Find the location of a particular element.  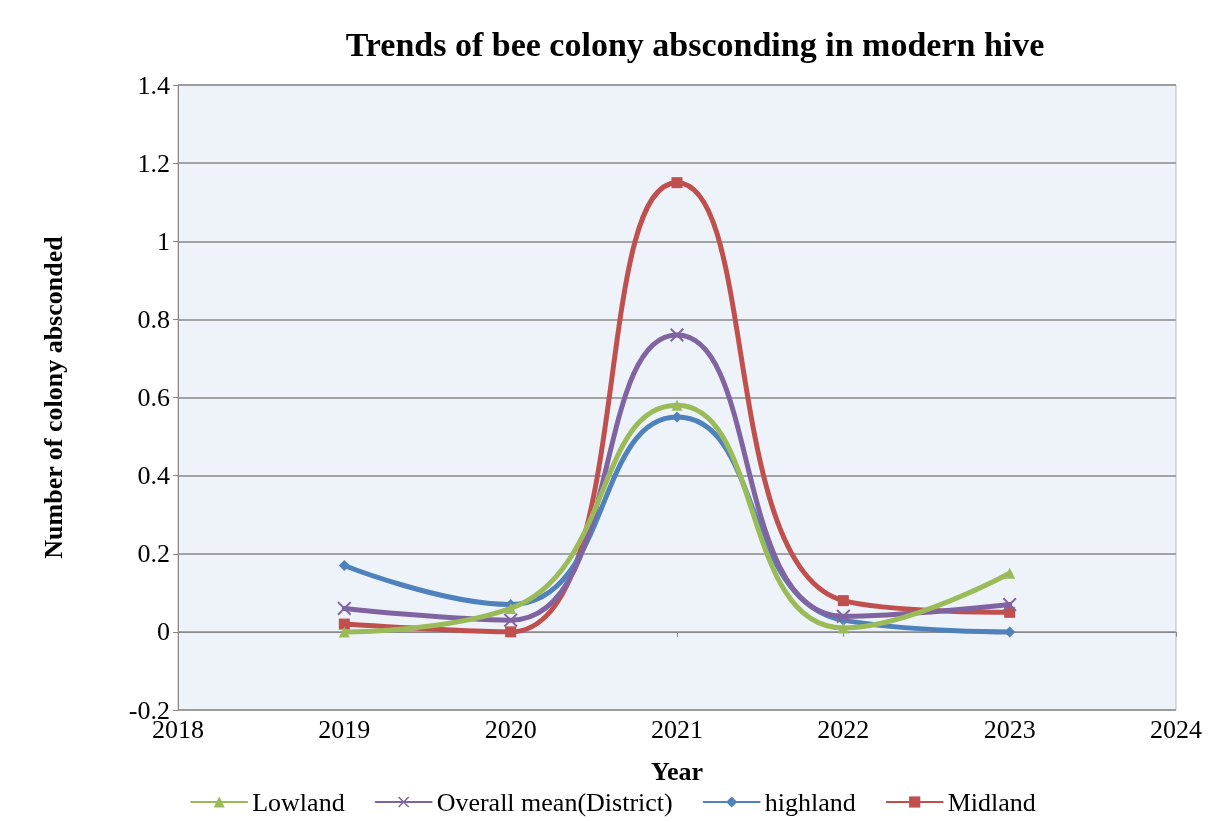

x-axis-title: Year is located at coordinates (677, 771).